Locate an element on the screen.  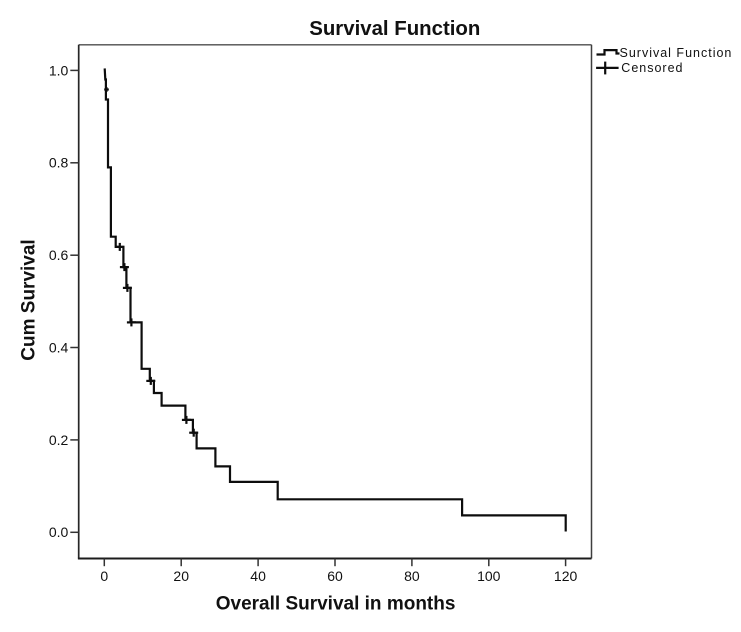
svg-text: 20 is located at coordinates (181, 576).